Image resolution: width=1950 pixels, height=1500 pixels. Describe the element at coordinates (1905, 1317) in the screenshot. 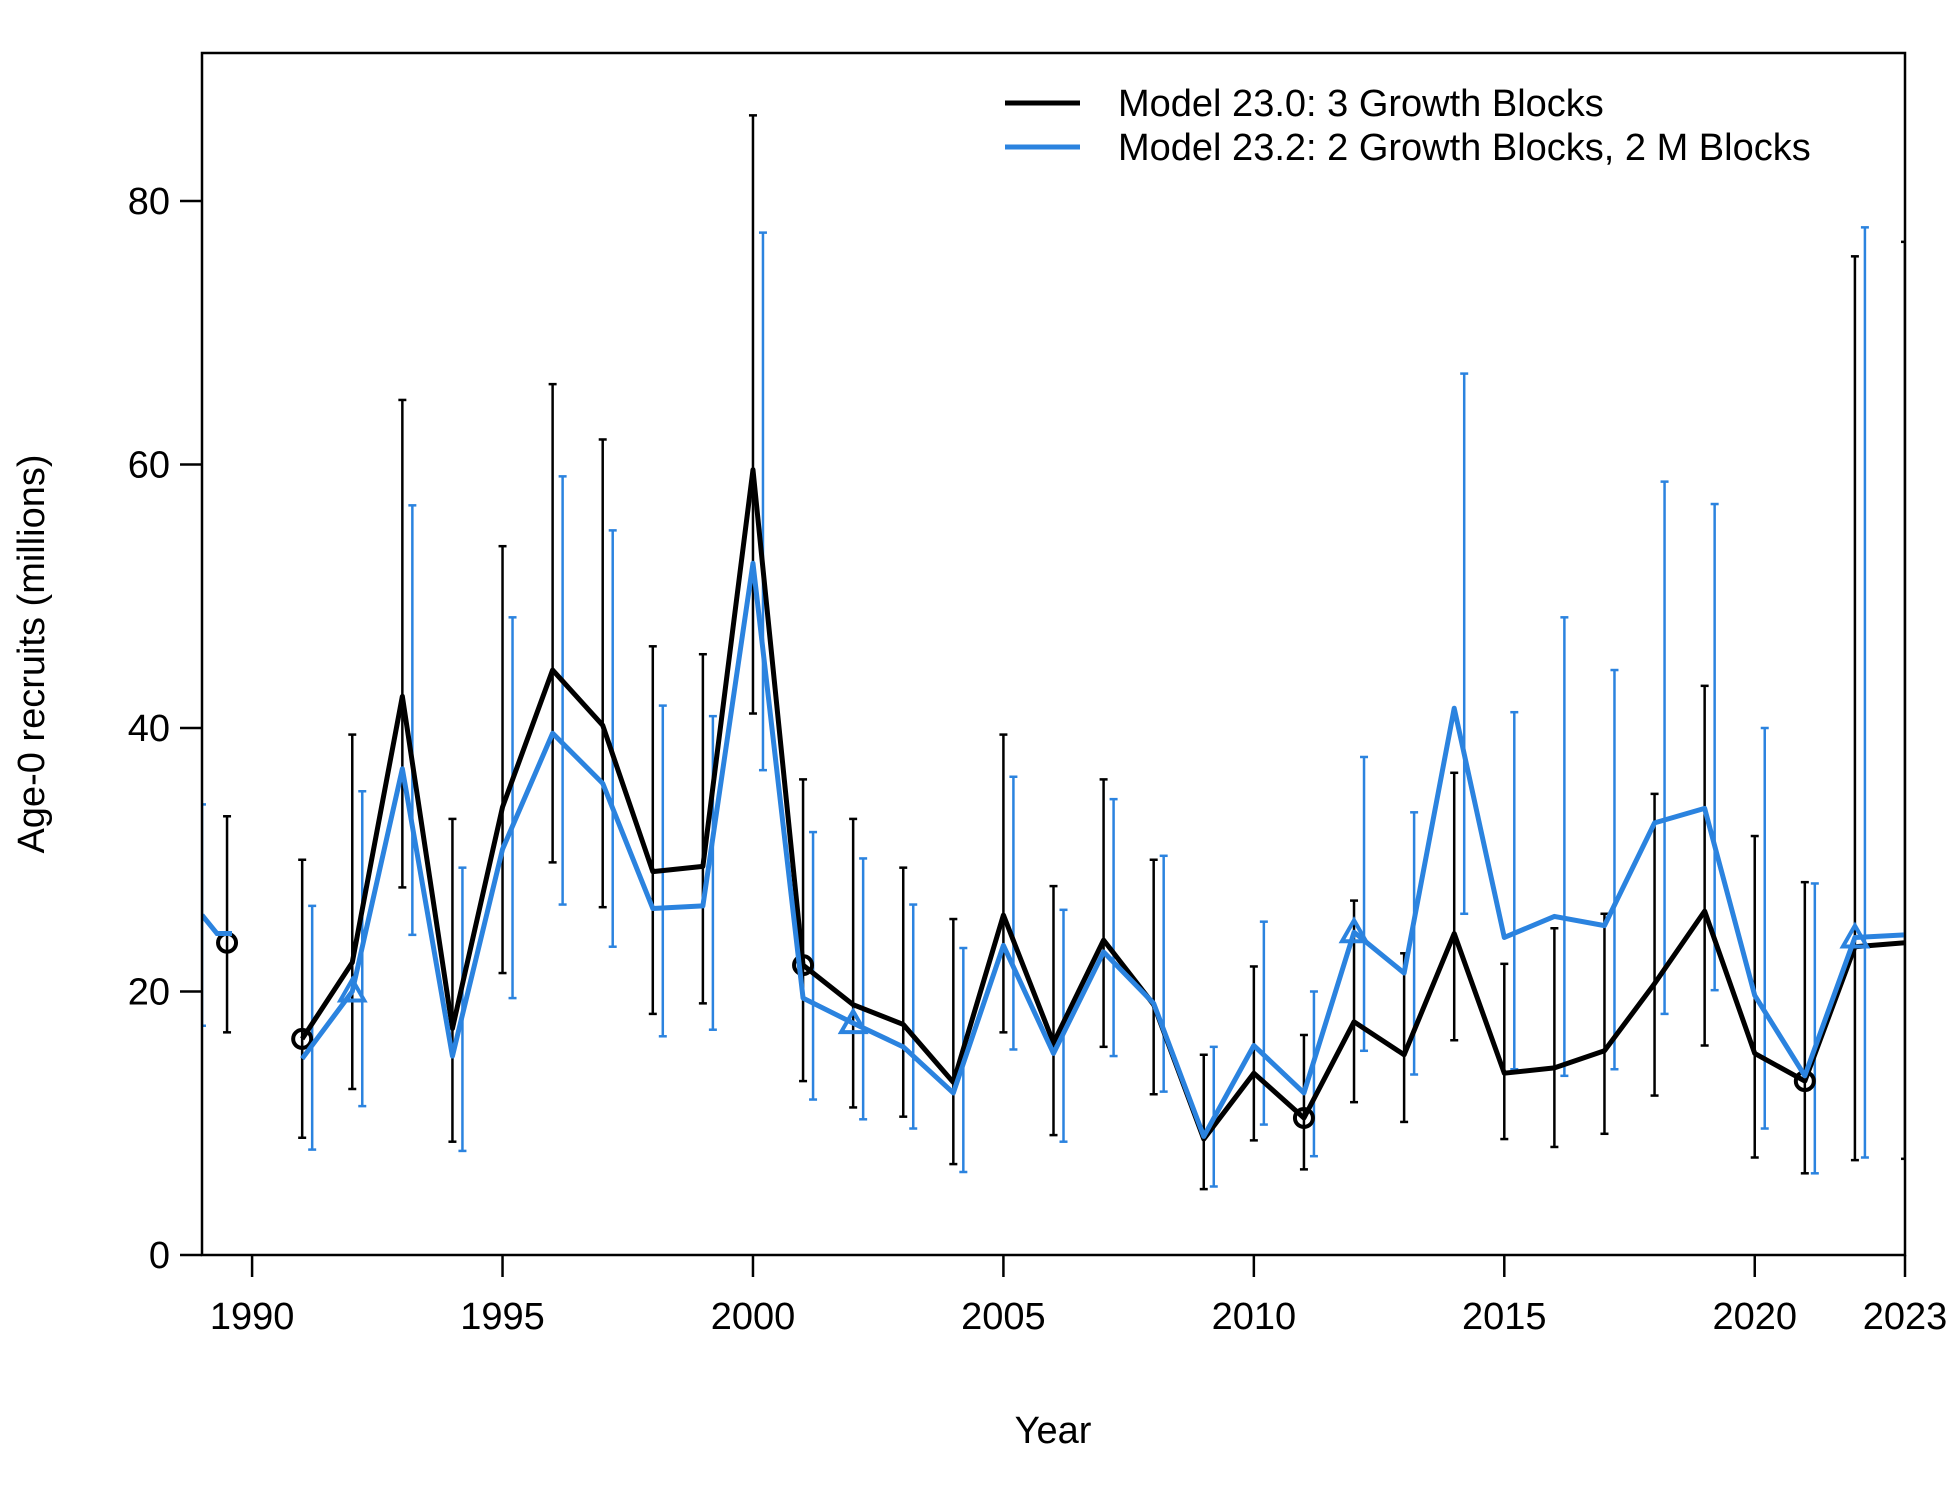

I see `x-tick-label: 2023` at that location.